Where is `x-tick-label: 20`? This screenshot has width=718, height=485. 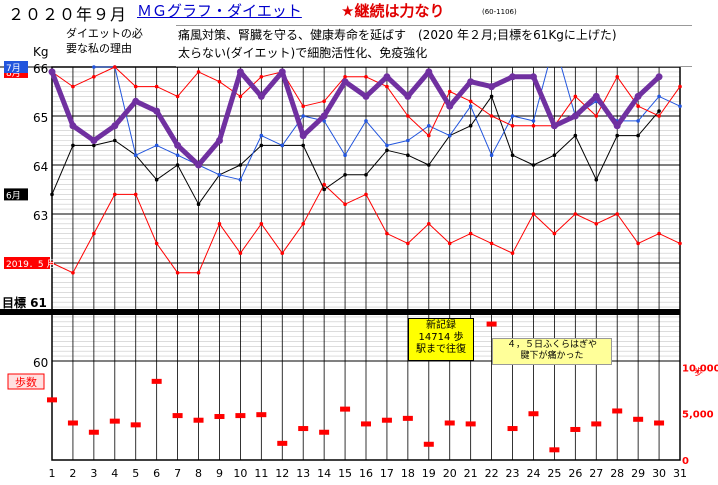 x-tick-label: 20 is located at coordinates (450, 473).